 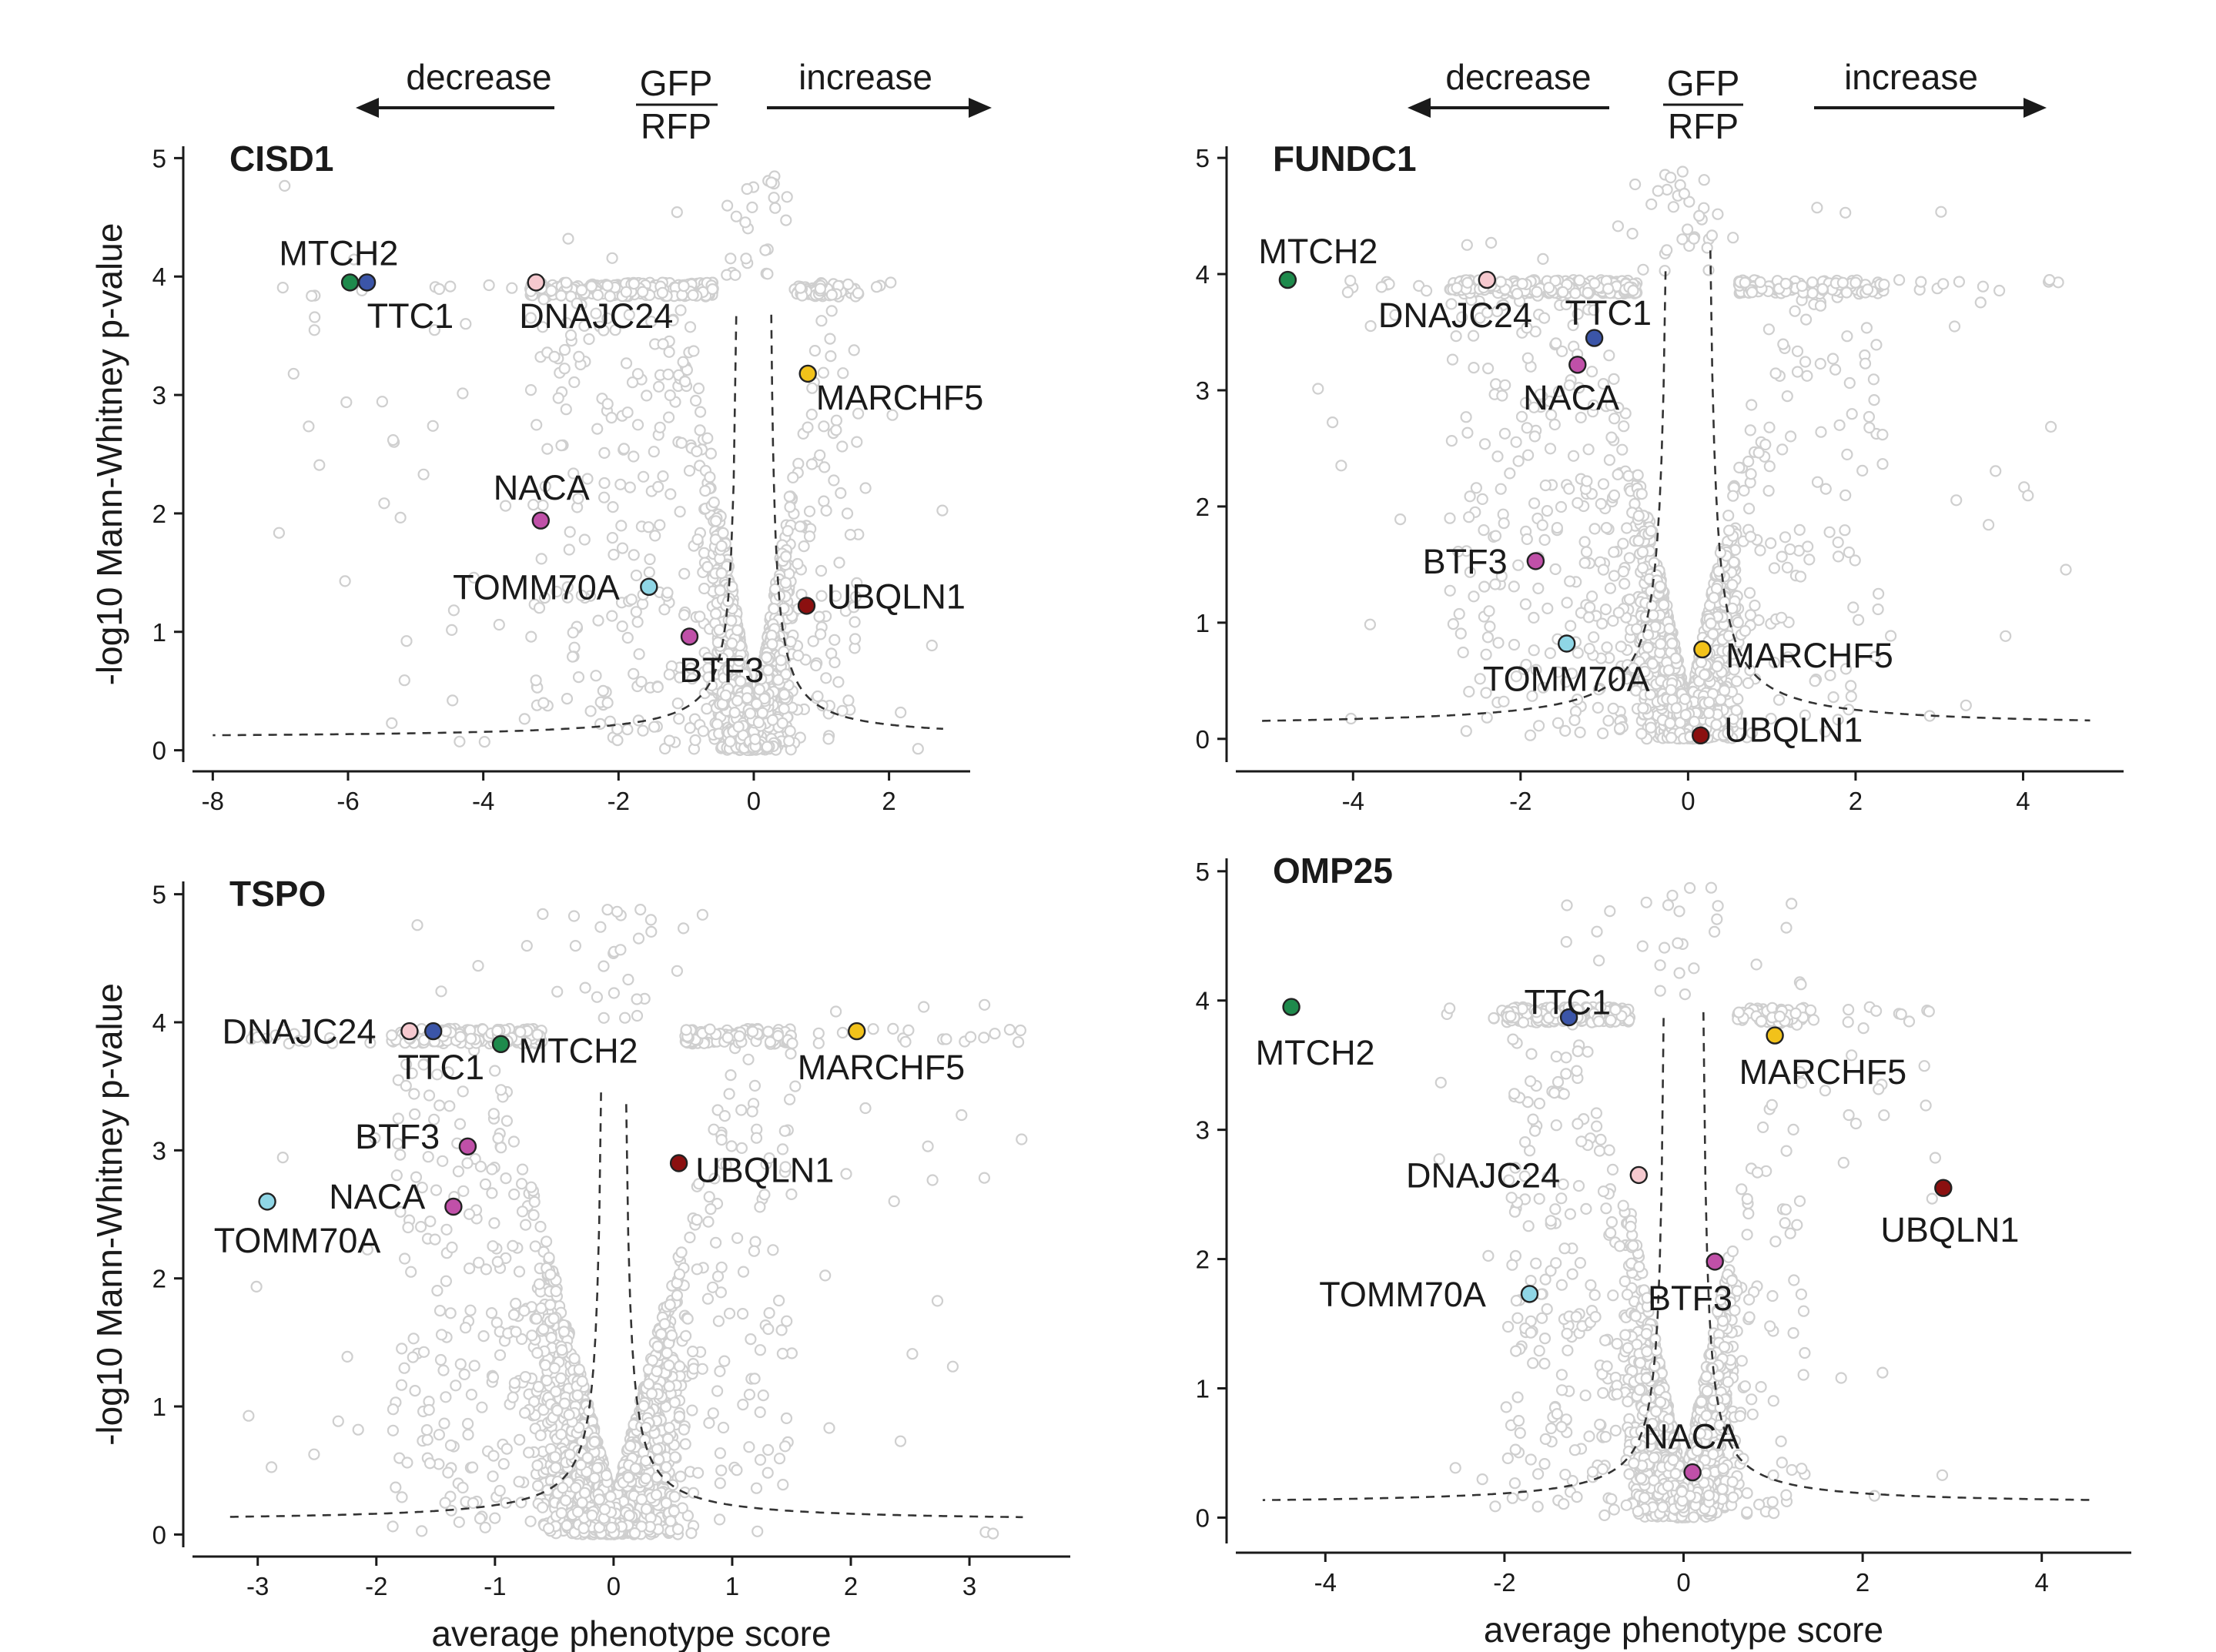 I want to click on gene-point-btf3, so click(x=689, y=636).